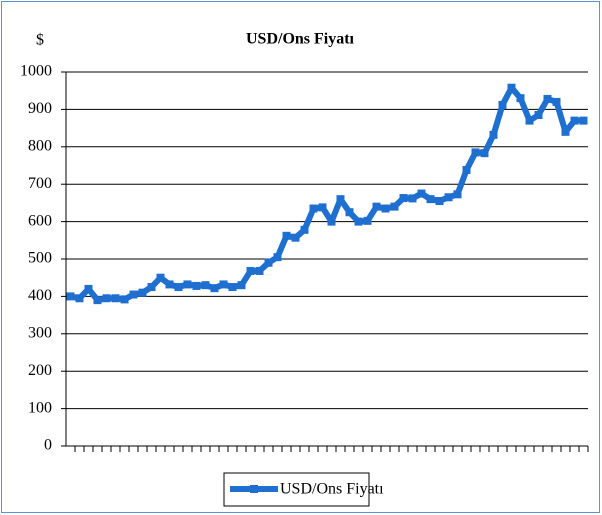 Image resolution: width=602 pixels, height=515 pixels. Describe the element at coordinates (40, 40) in the screenshot. I see `y-axis-label: $` at that location.